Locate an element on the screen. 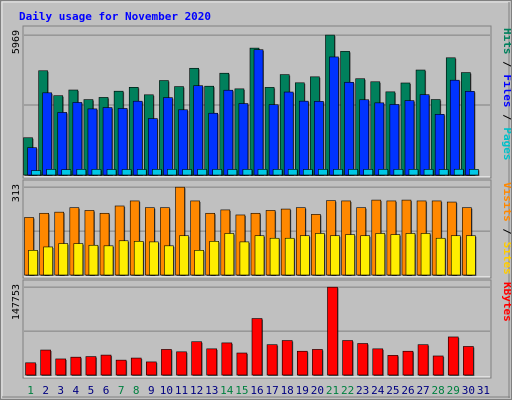 The image size is (512, 400). bar-pages: Pages 7: 235 is located at coordinates (126, 172).